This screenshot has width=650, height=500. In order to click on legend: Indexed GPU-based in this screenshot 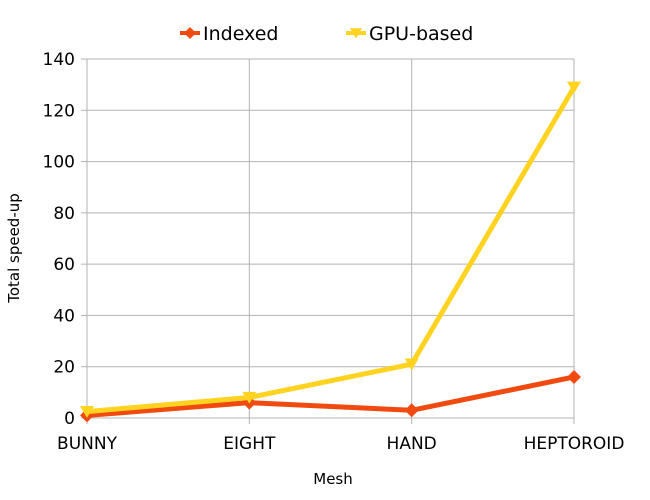, I will do `click(326, 34)`.